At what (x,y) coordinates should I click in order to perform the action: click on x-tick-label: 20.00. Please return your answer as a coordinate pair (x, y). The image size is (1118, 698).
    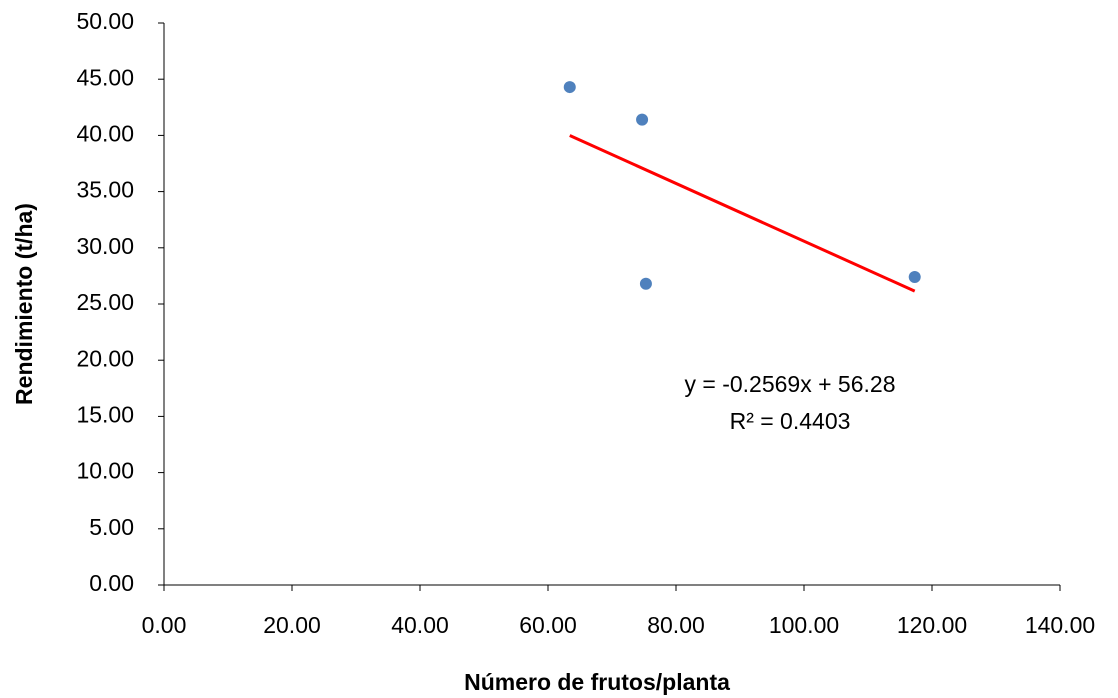
    Looking at the image, I should click on (292, 625).